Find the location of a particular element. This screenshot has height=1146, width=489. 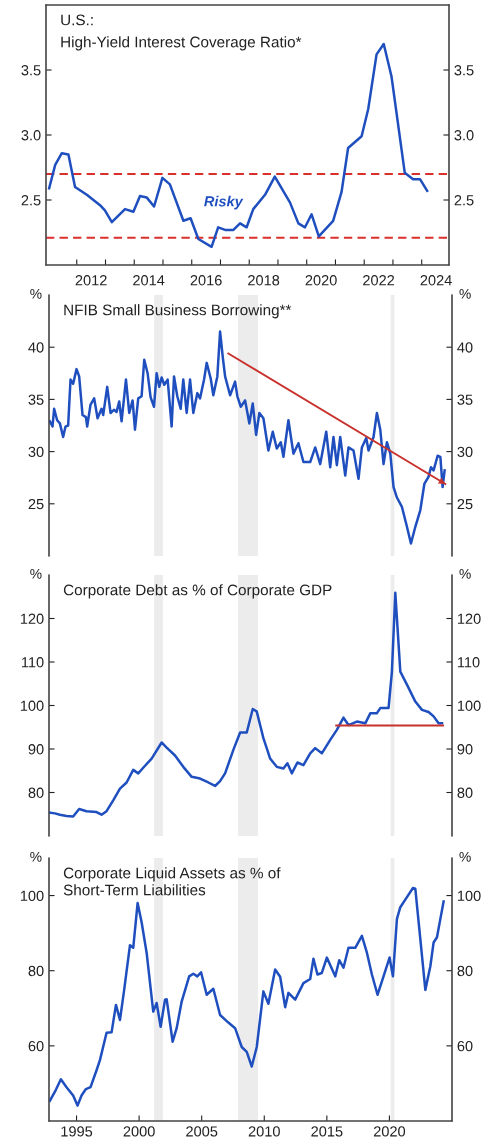

x-tick-label: 2012 is located at coordinates (91, 280).